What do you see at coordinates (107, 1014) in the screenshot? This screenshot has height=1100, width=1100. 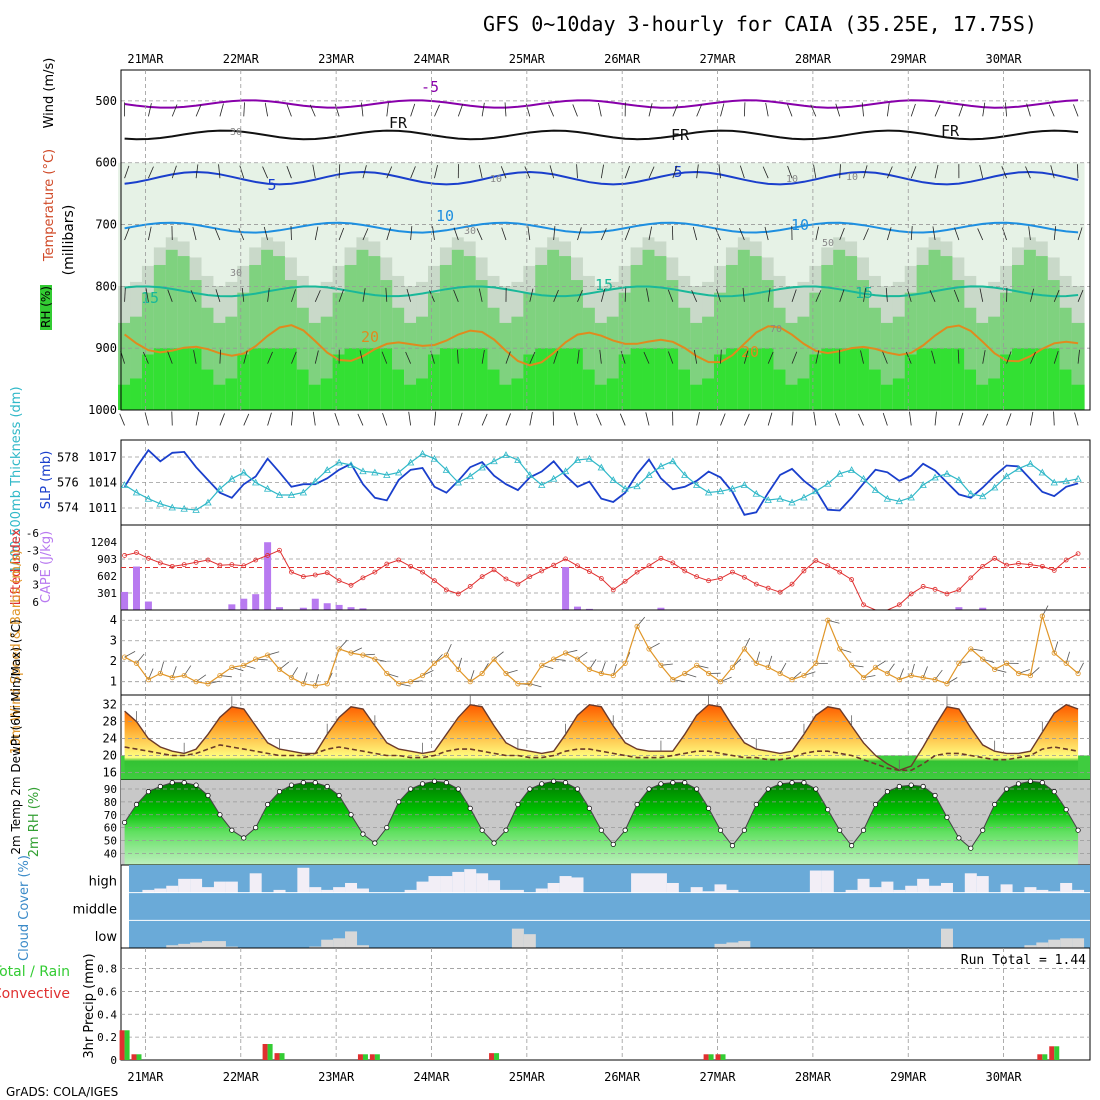 I see `y-tick-label: 0.4` at bounding box center [107, 1014].